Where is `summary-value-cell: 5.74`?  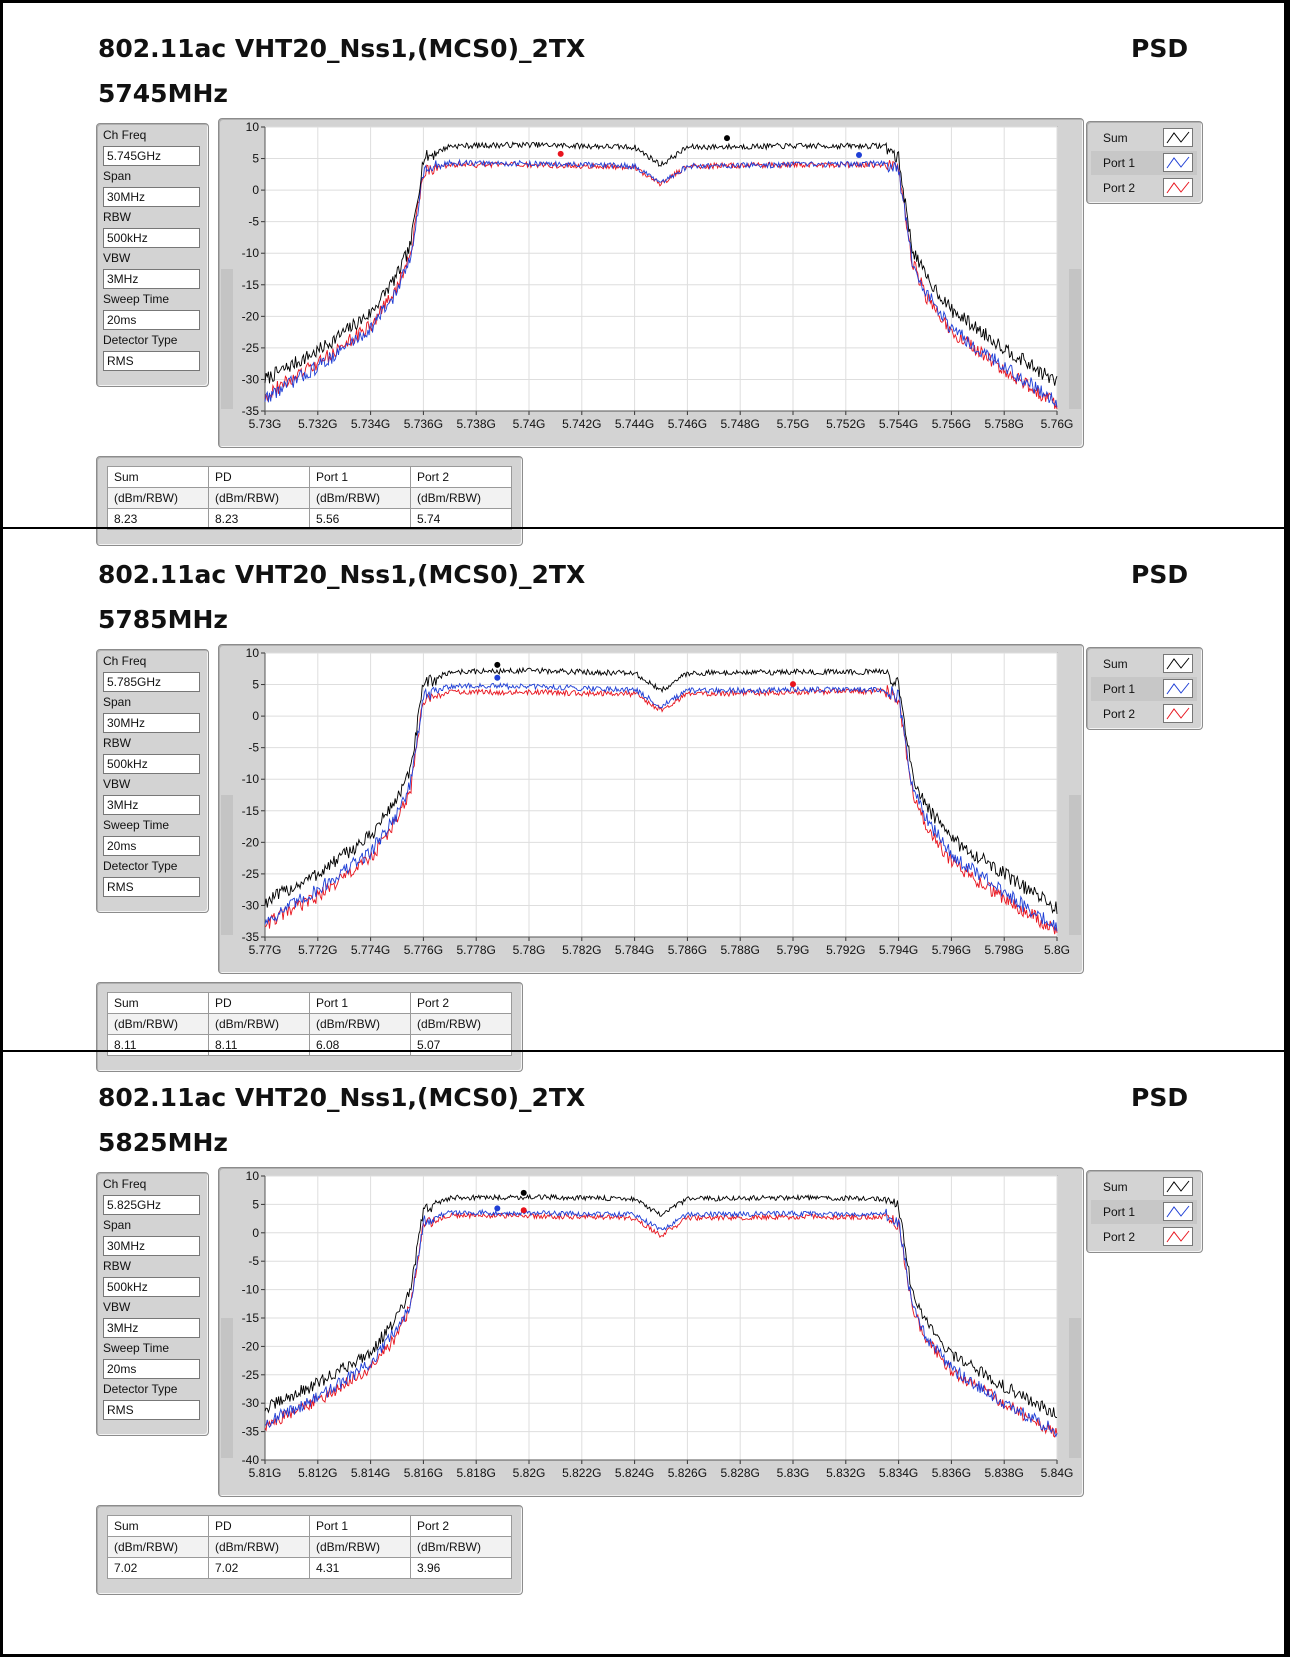
summary-value-cell: 5.74 is located at coordinates (461, 519).